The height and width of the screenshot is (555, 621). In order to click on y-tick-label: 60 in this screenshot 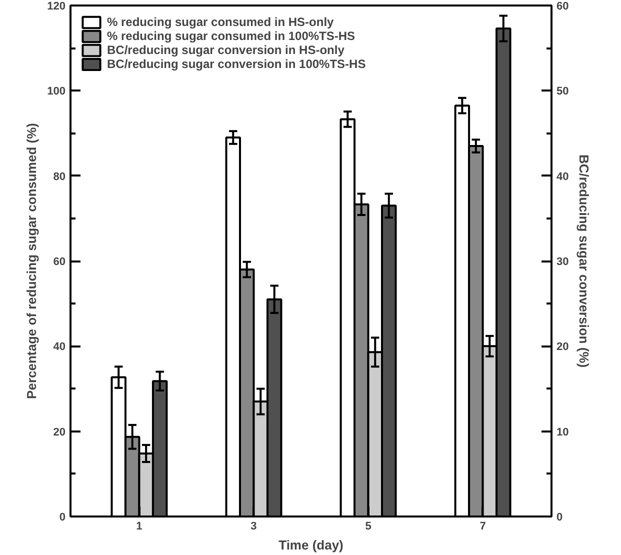, I will do `click(59, 262)`.